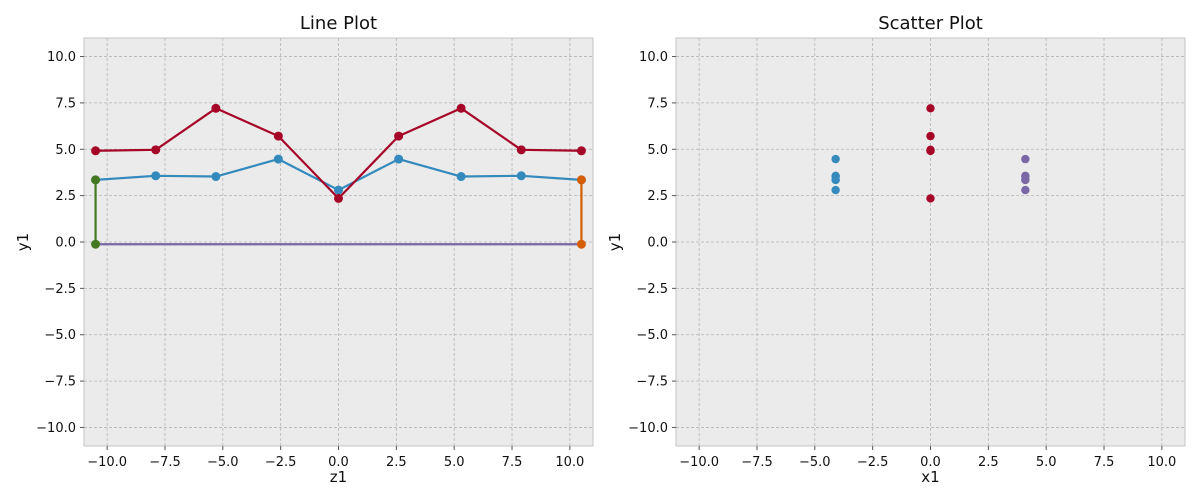 The height and width of the screenshot is (500, 1200). What do you see at coordinates (652, 289) in the screenshot?
I see `scatter-plot-y-tick-label: −2.5` at bounding box center [652, 289].